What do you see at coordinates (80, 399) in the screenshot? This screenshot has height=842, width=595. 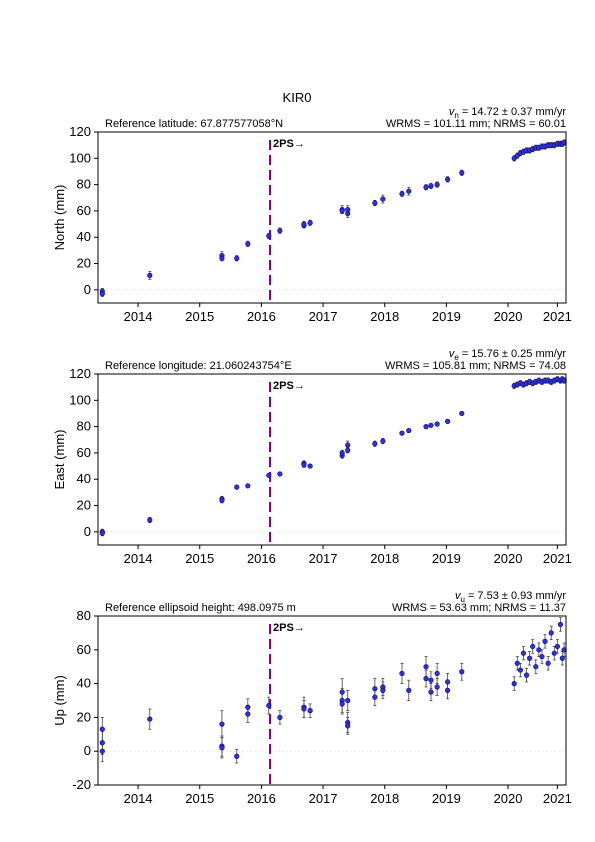 I see `y-tick-label: 100` at bounding box center [80, 399].